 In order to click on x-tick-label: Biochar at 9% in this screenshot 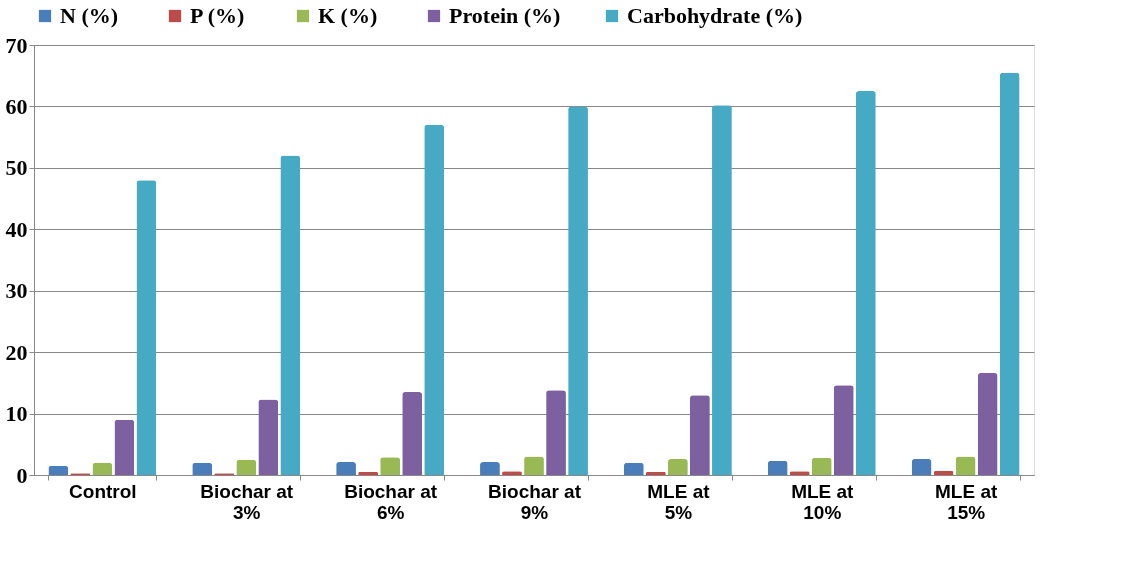, I will do `click(535, 501)`.